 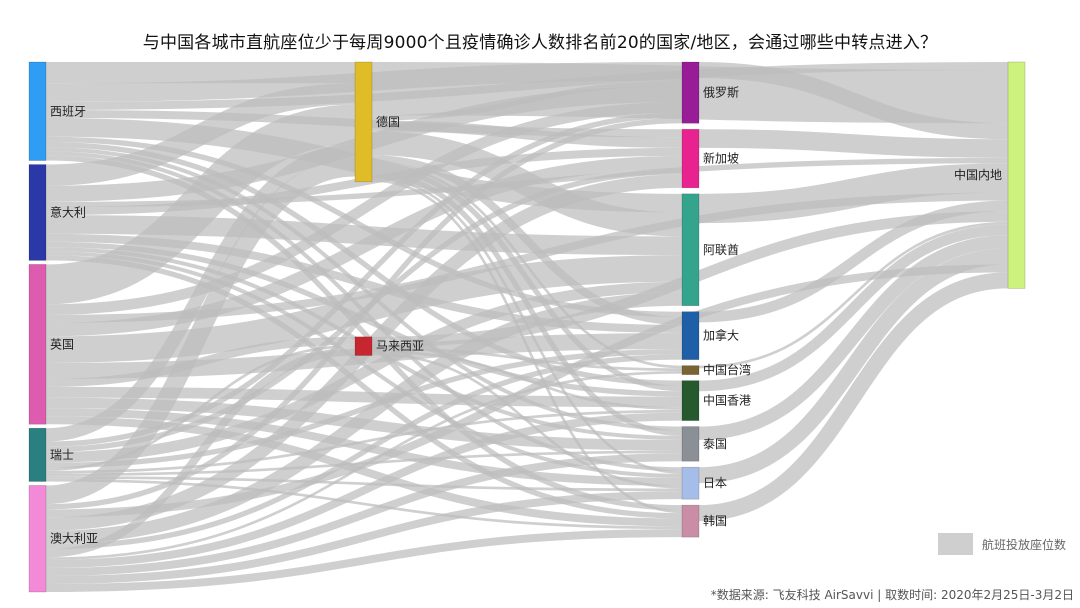 I want to click on node-label-de: 德国, so click(x=388, y=121).